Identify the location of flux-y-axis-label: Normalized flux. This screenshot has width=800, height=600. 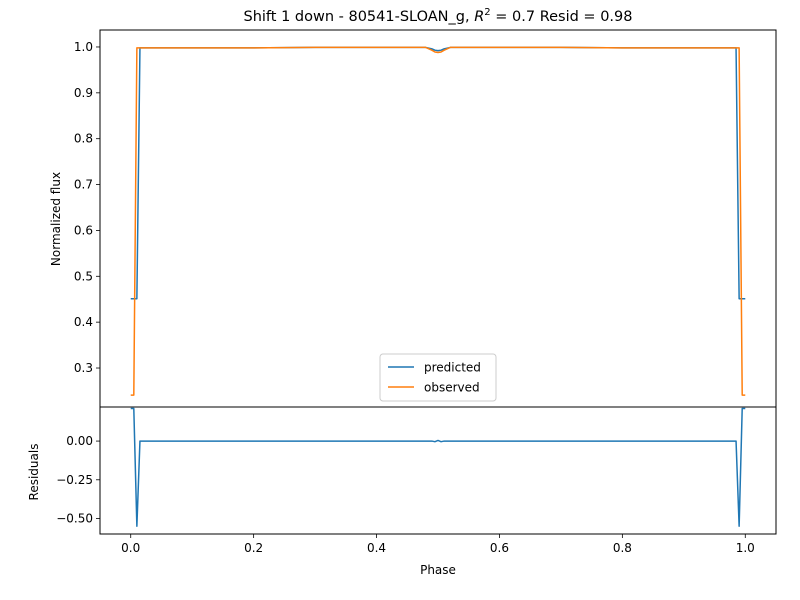
(56, 219).